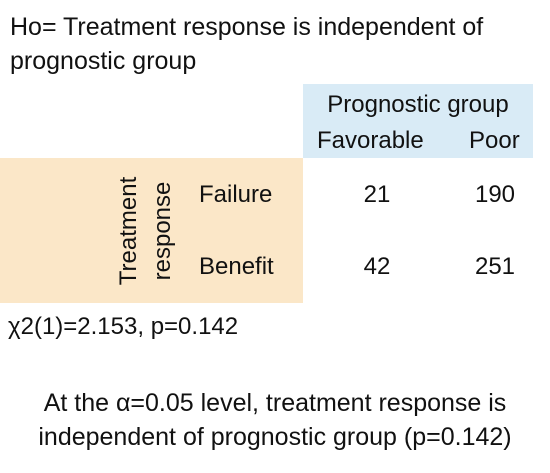 This screenshot has height=473, width=550. What do you see at coordinates (494, 140) in the screenshot?
I see `column-header-poor: Poor` at bounding box center [494, 140].